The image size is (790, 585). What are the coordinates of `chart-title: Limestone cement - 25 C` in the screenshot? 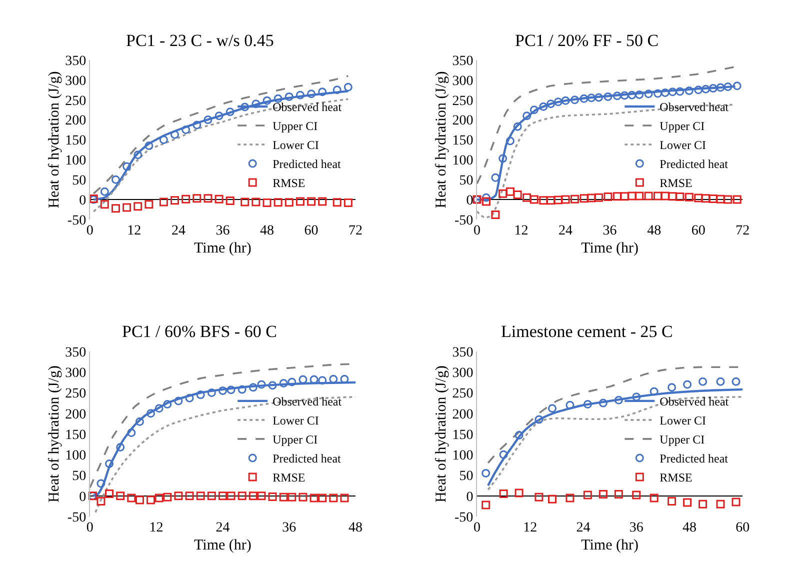 It's located at (587, 331).